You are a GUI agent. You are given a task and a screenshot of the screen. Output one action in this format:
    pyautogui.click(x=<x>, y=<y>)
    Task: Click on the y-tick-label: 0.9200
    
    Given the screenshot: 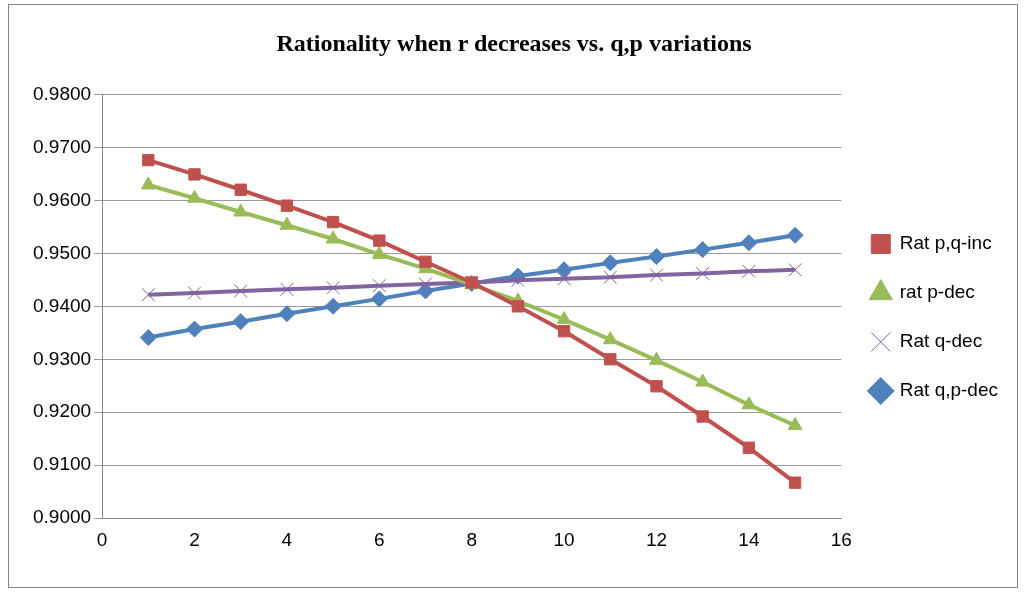 What is the action you would take?
    pyautogui.click(x=62, y=411)
    